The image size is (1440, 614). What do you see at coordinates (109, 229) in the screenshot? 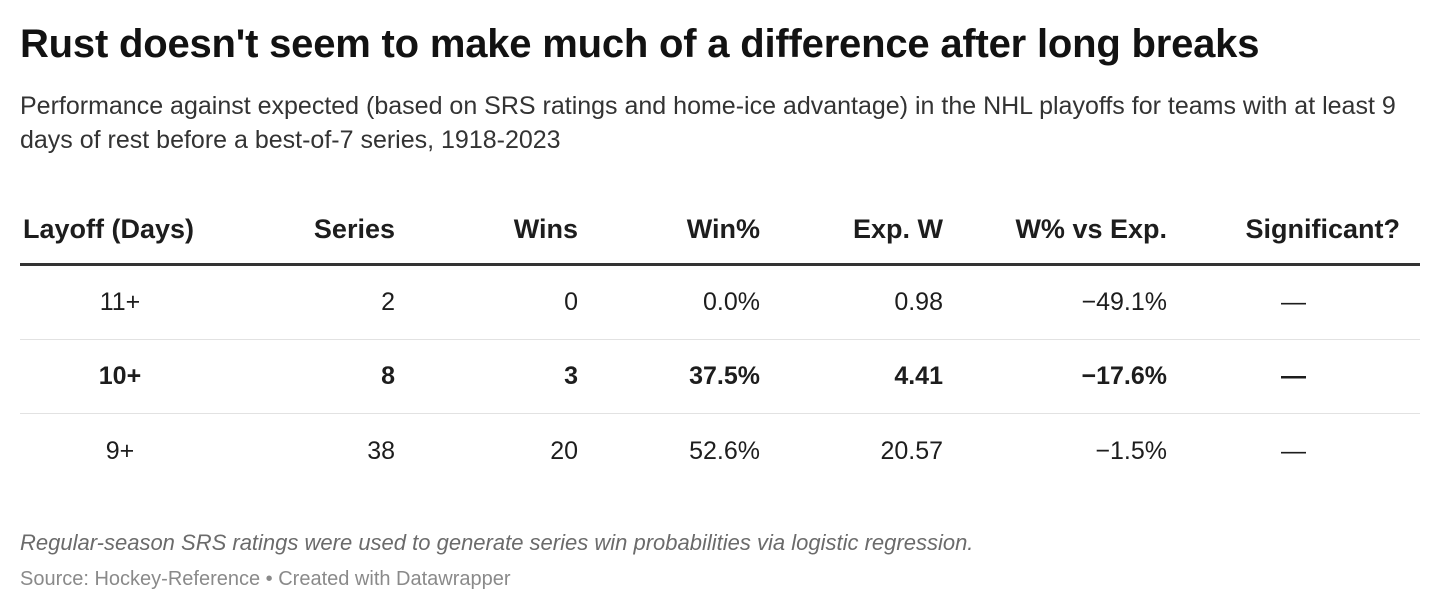
I see `column-header-layoff: Layoff (Days)` at bounding box center [109, 229].